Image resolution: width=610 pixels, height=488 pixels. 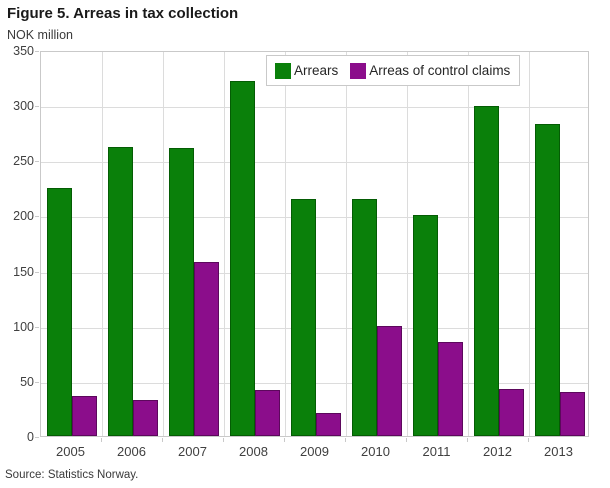 I want to click on bar-2010-arrears, so click(x=364, y=317).